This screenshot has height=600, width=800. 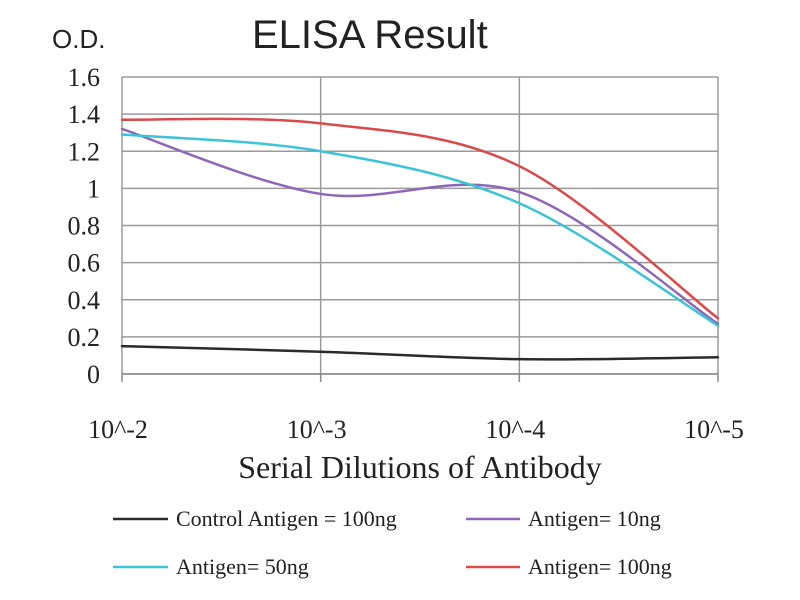 What do you see at coordinates (286, 518) in the screenshot?
I see `legend-label-0: Control Antigen = 100ng` at bounding box center [286, 518].